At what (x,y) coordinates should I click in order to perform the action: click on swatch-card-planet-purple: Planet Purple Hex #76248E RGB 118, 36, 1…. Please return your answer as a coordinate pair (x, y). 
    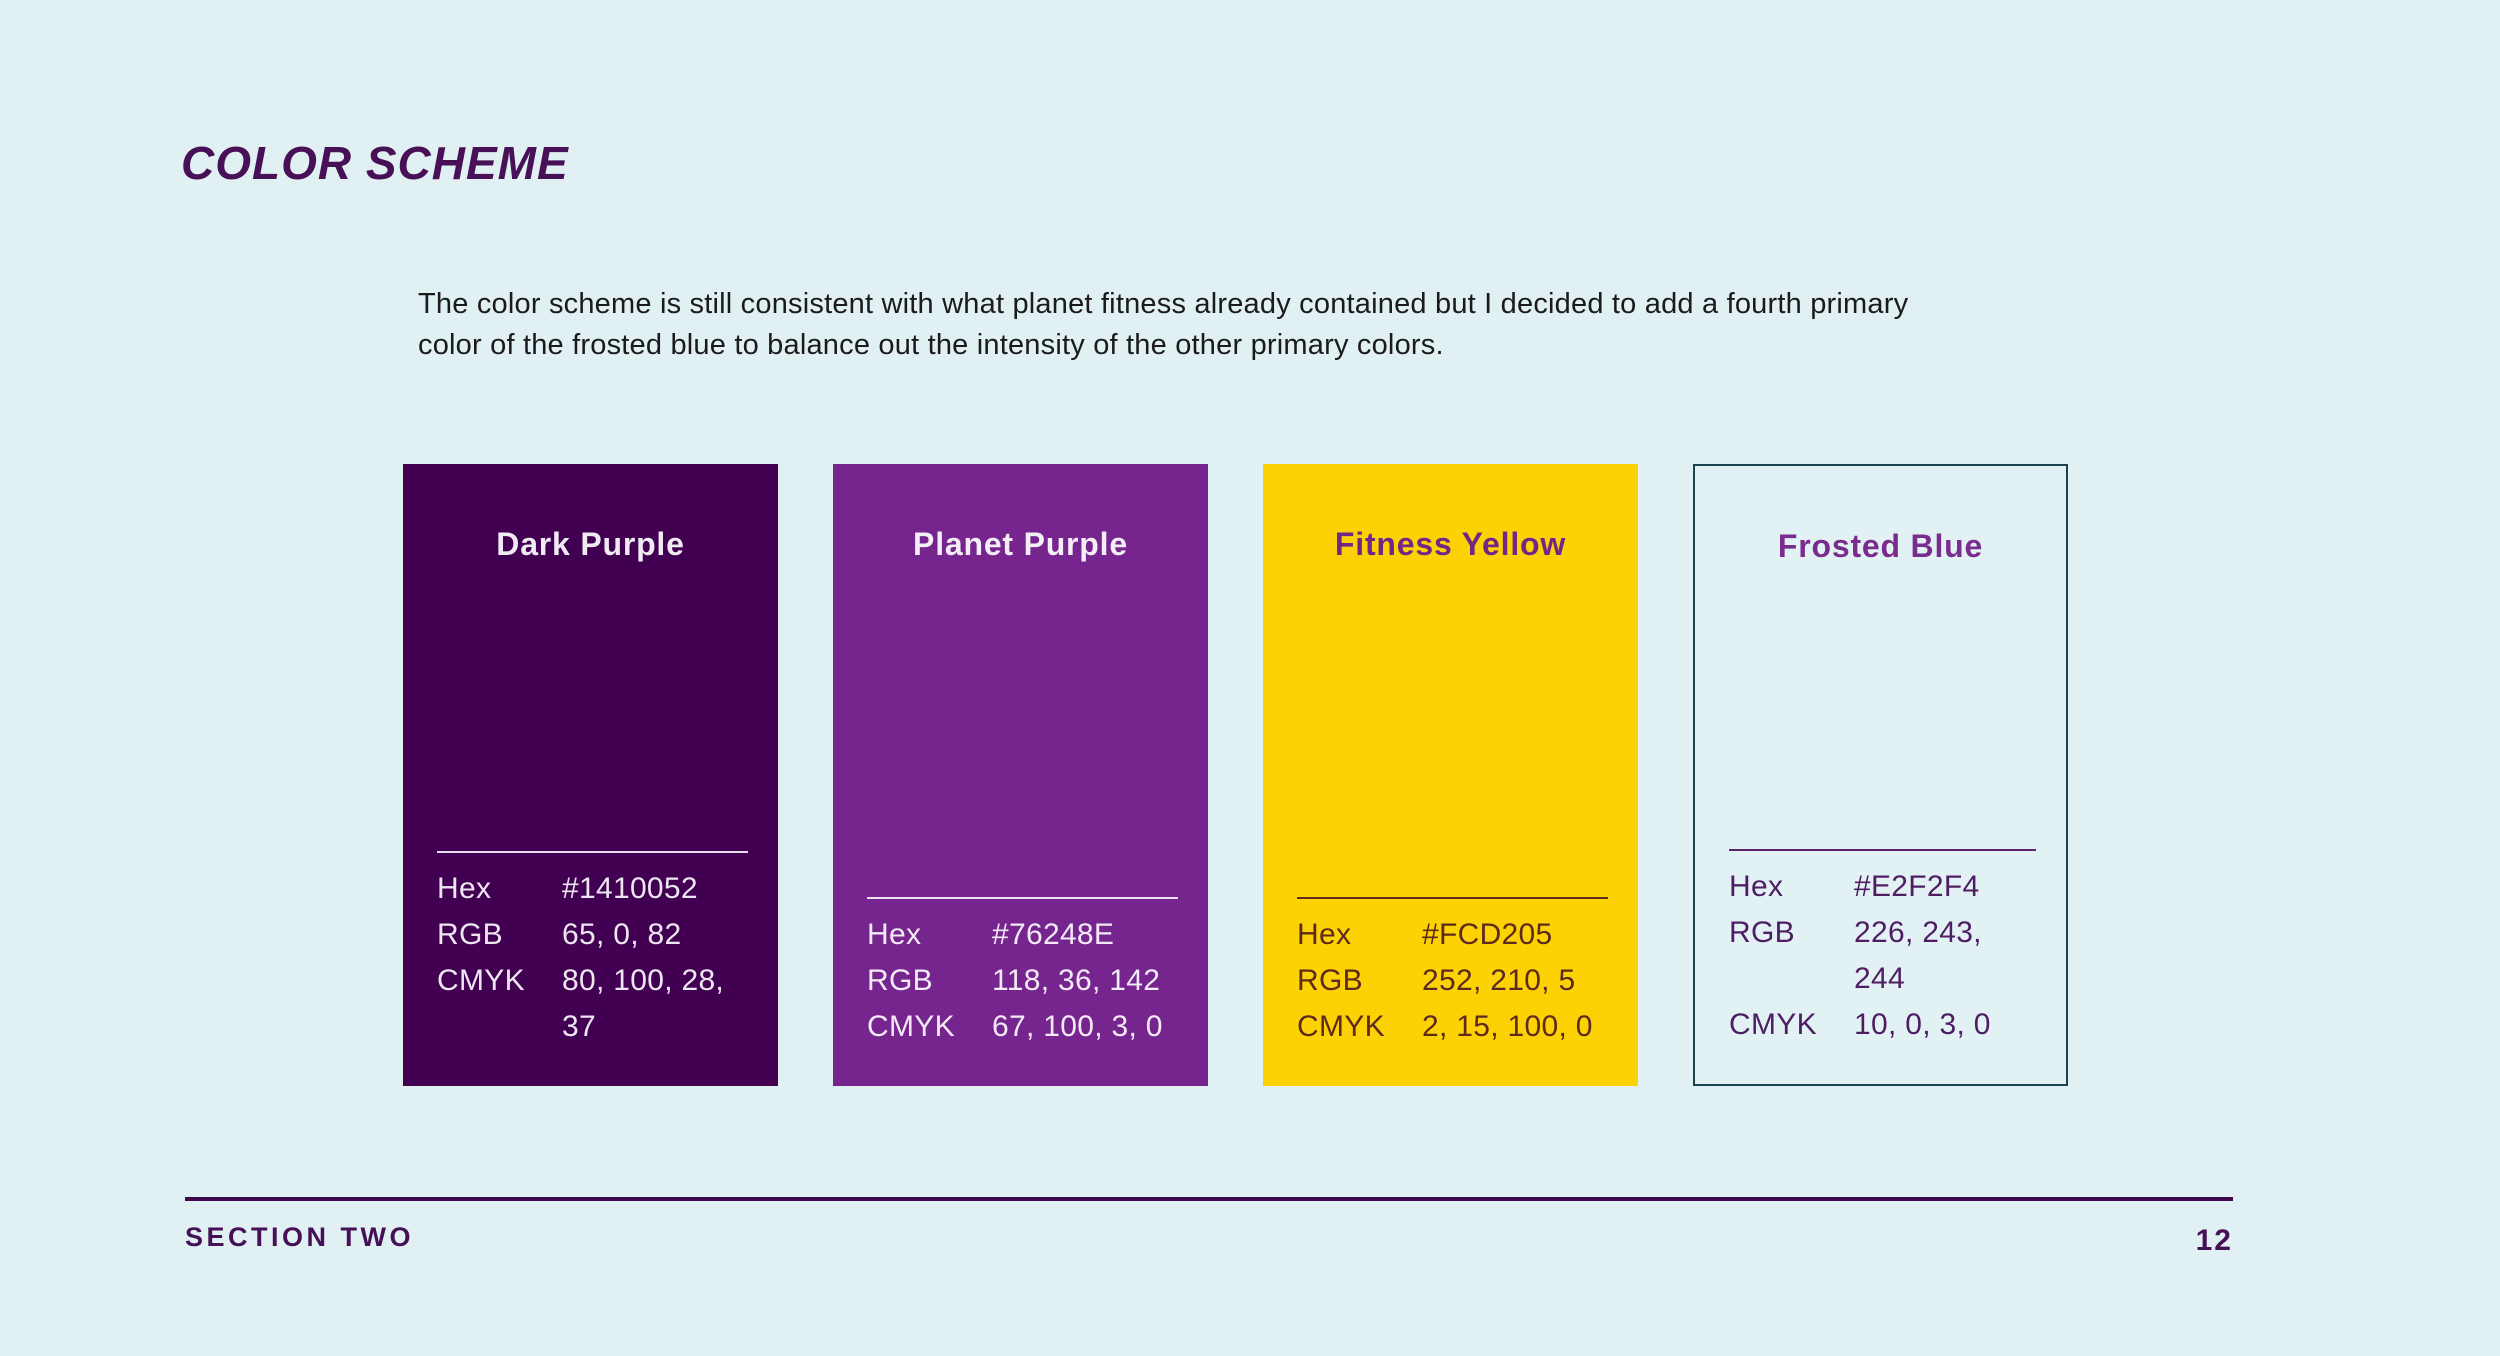
    Looking at the image, I should click on (1020, 775).